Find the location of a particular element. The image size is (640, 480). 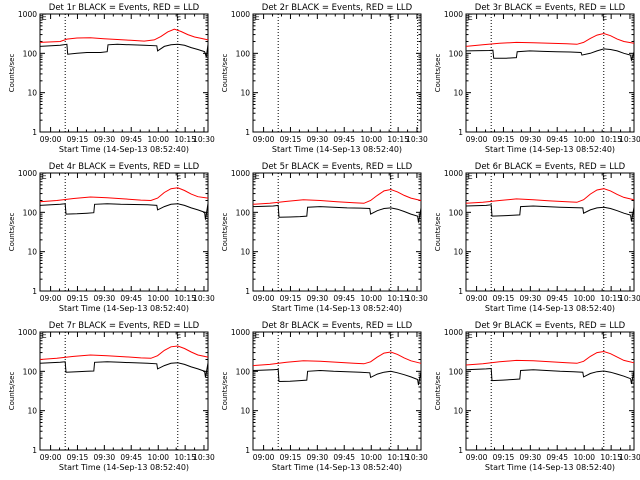

chart-title: Det 9r BLACK = Events, RED = LLD is located at coordinates (550, 326).